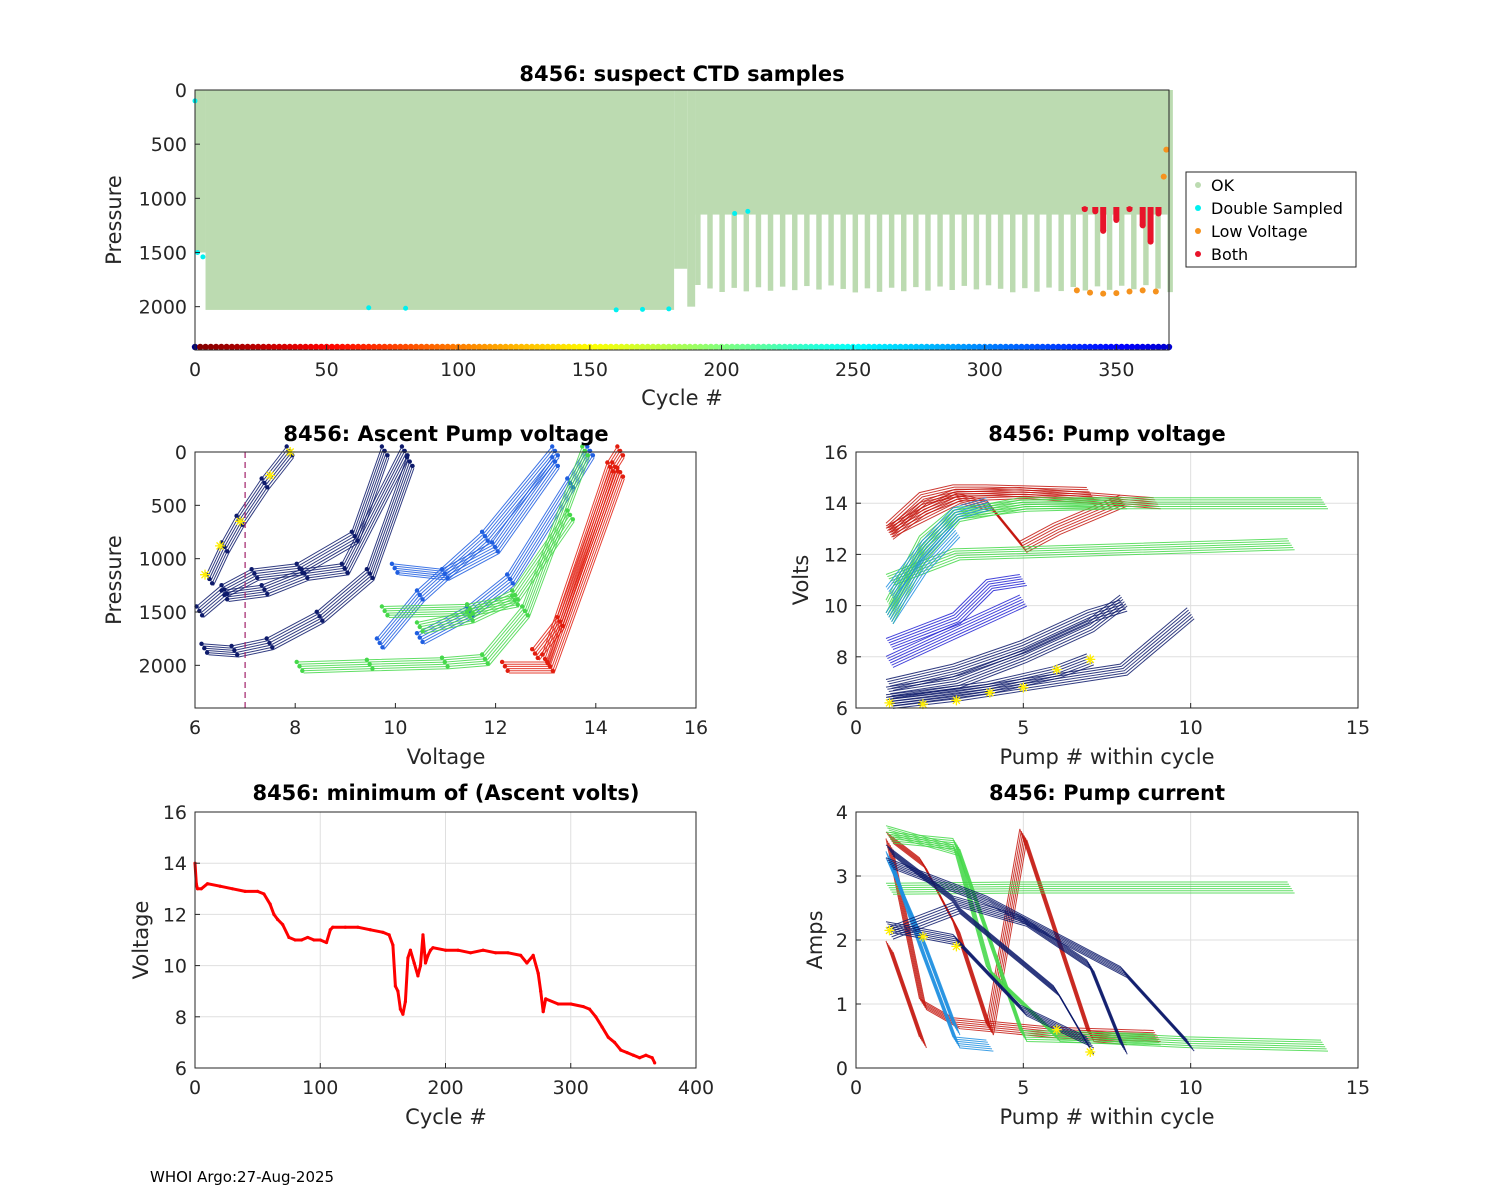 Image resolution: width=1500 pixels, height=1200 pixels. What do you see at coordinates (1277, 208) in the screenshot?
I see `legend-double-sampled-label: Double Sampled` at bounding box center [1277, 208].